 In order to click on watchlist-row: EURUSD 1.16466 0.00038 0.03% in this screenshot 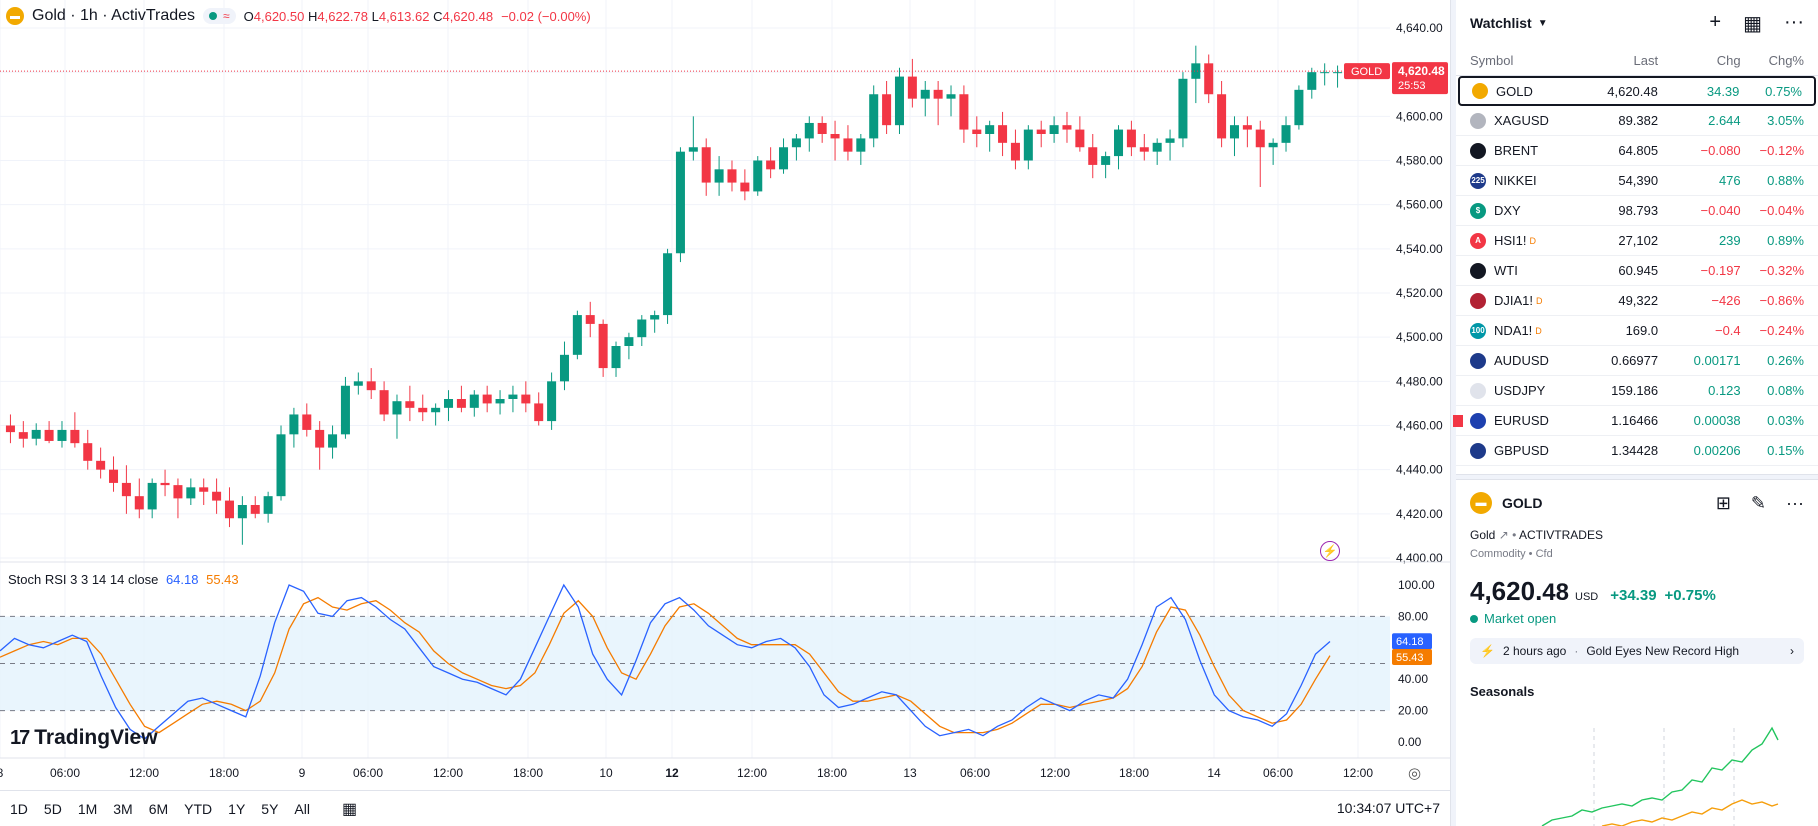, I will do `click(1635, 421)`.